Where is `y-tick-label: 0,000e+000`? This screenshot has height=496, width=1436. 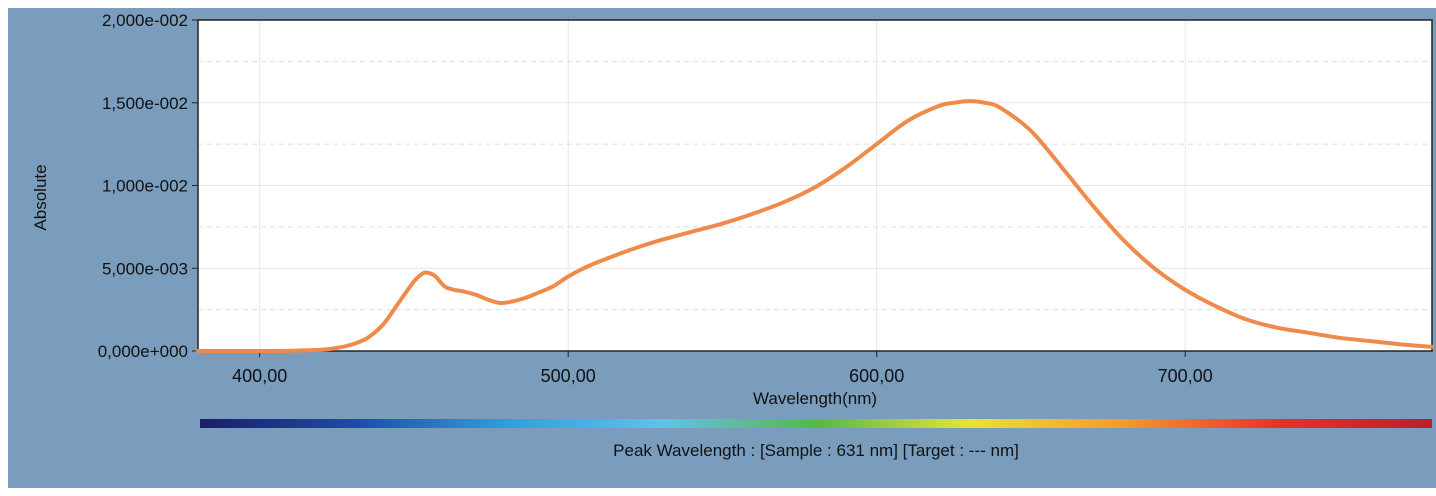
y-tick-label: 0,000e+000 is located at coordinates (143, 351).